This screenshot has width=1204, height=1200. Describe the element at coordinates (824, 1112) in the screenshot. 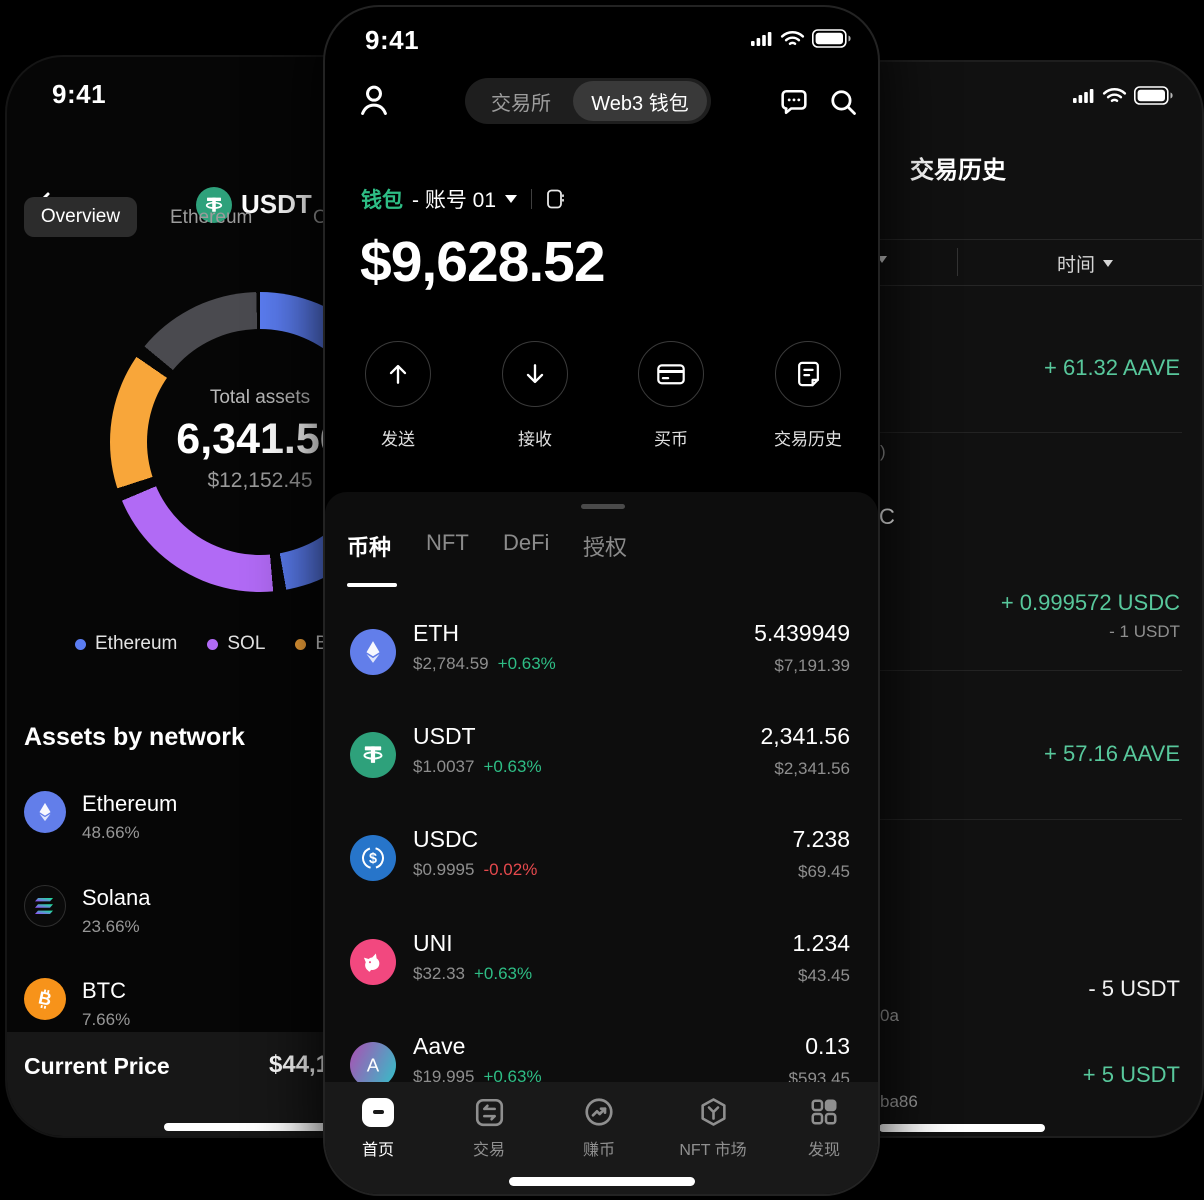

I see `discover-icon` at that location.